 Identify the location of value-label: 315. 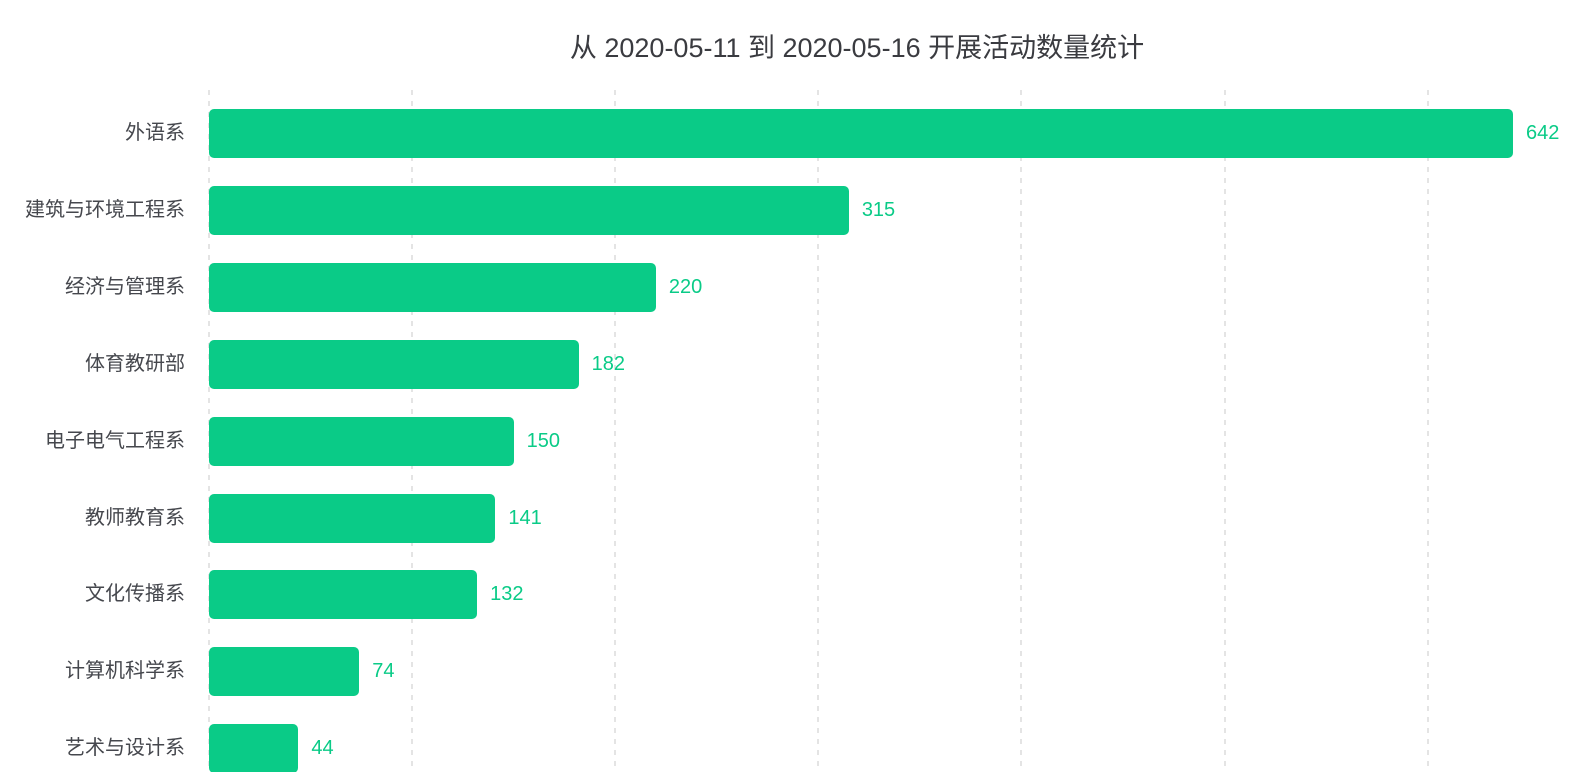
(878, 209).